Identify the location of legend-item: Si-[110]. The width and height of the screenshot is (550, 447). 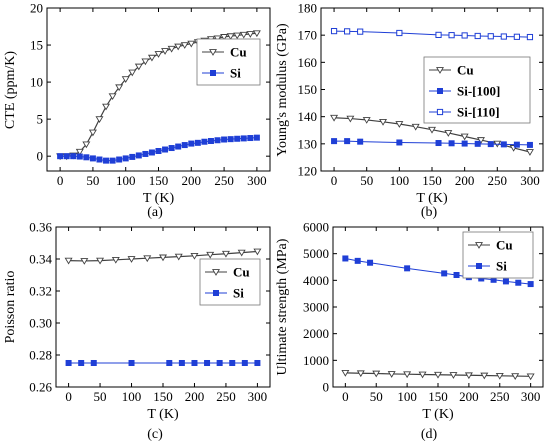
(464, 112).